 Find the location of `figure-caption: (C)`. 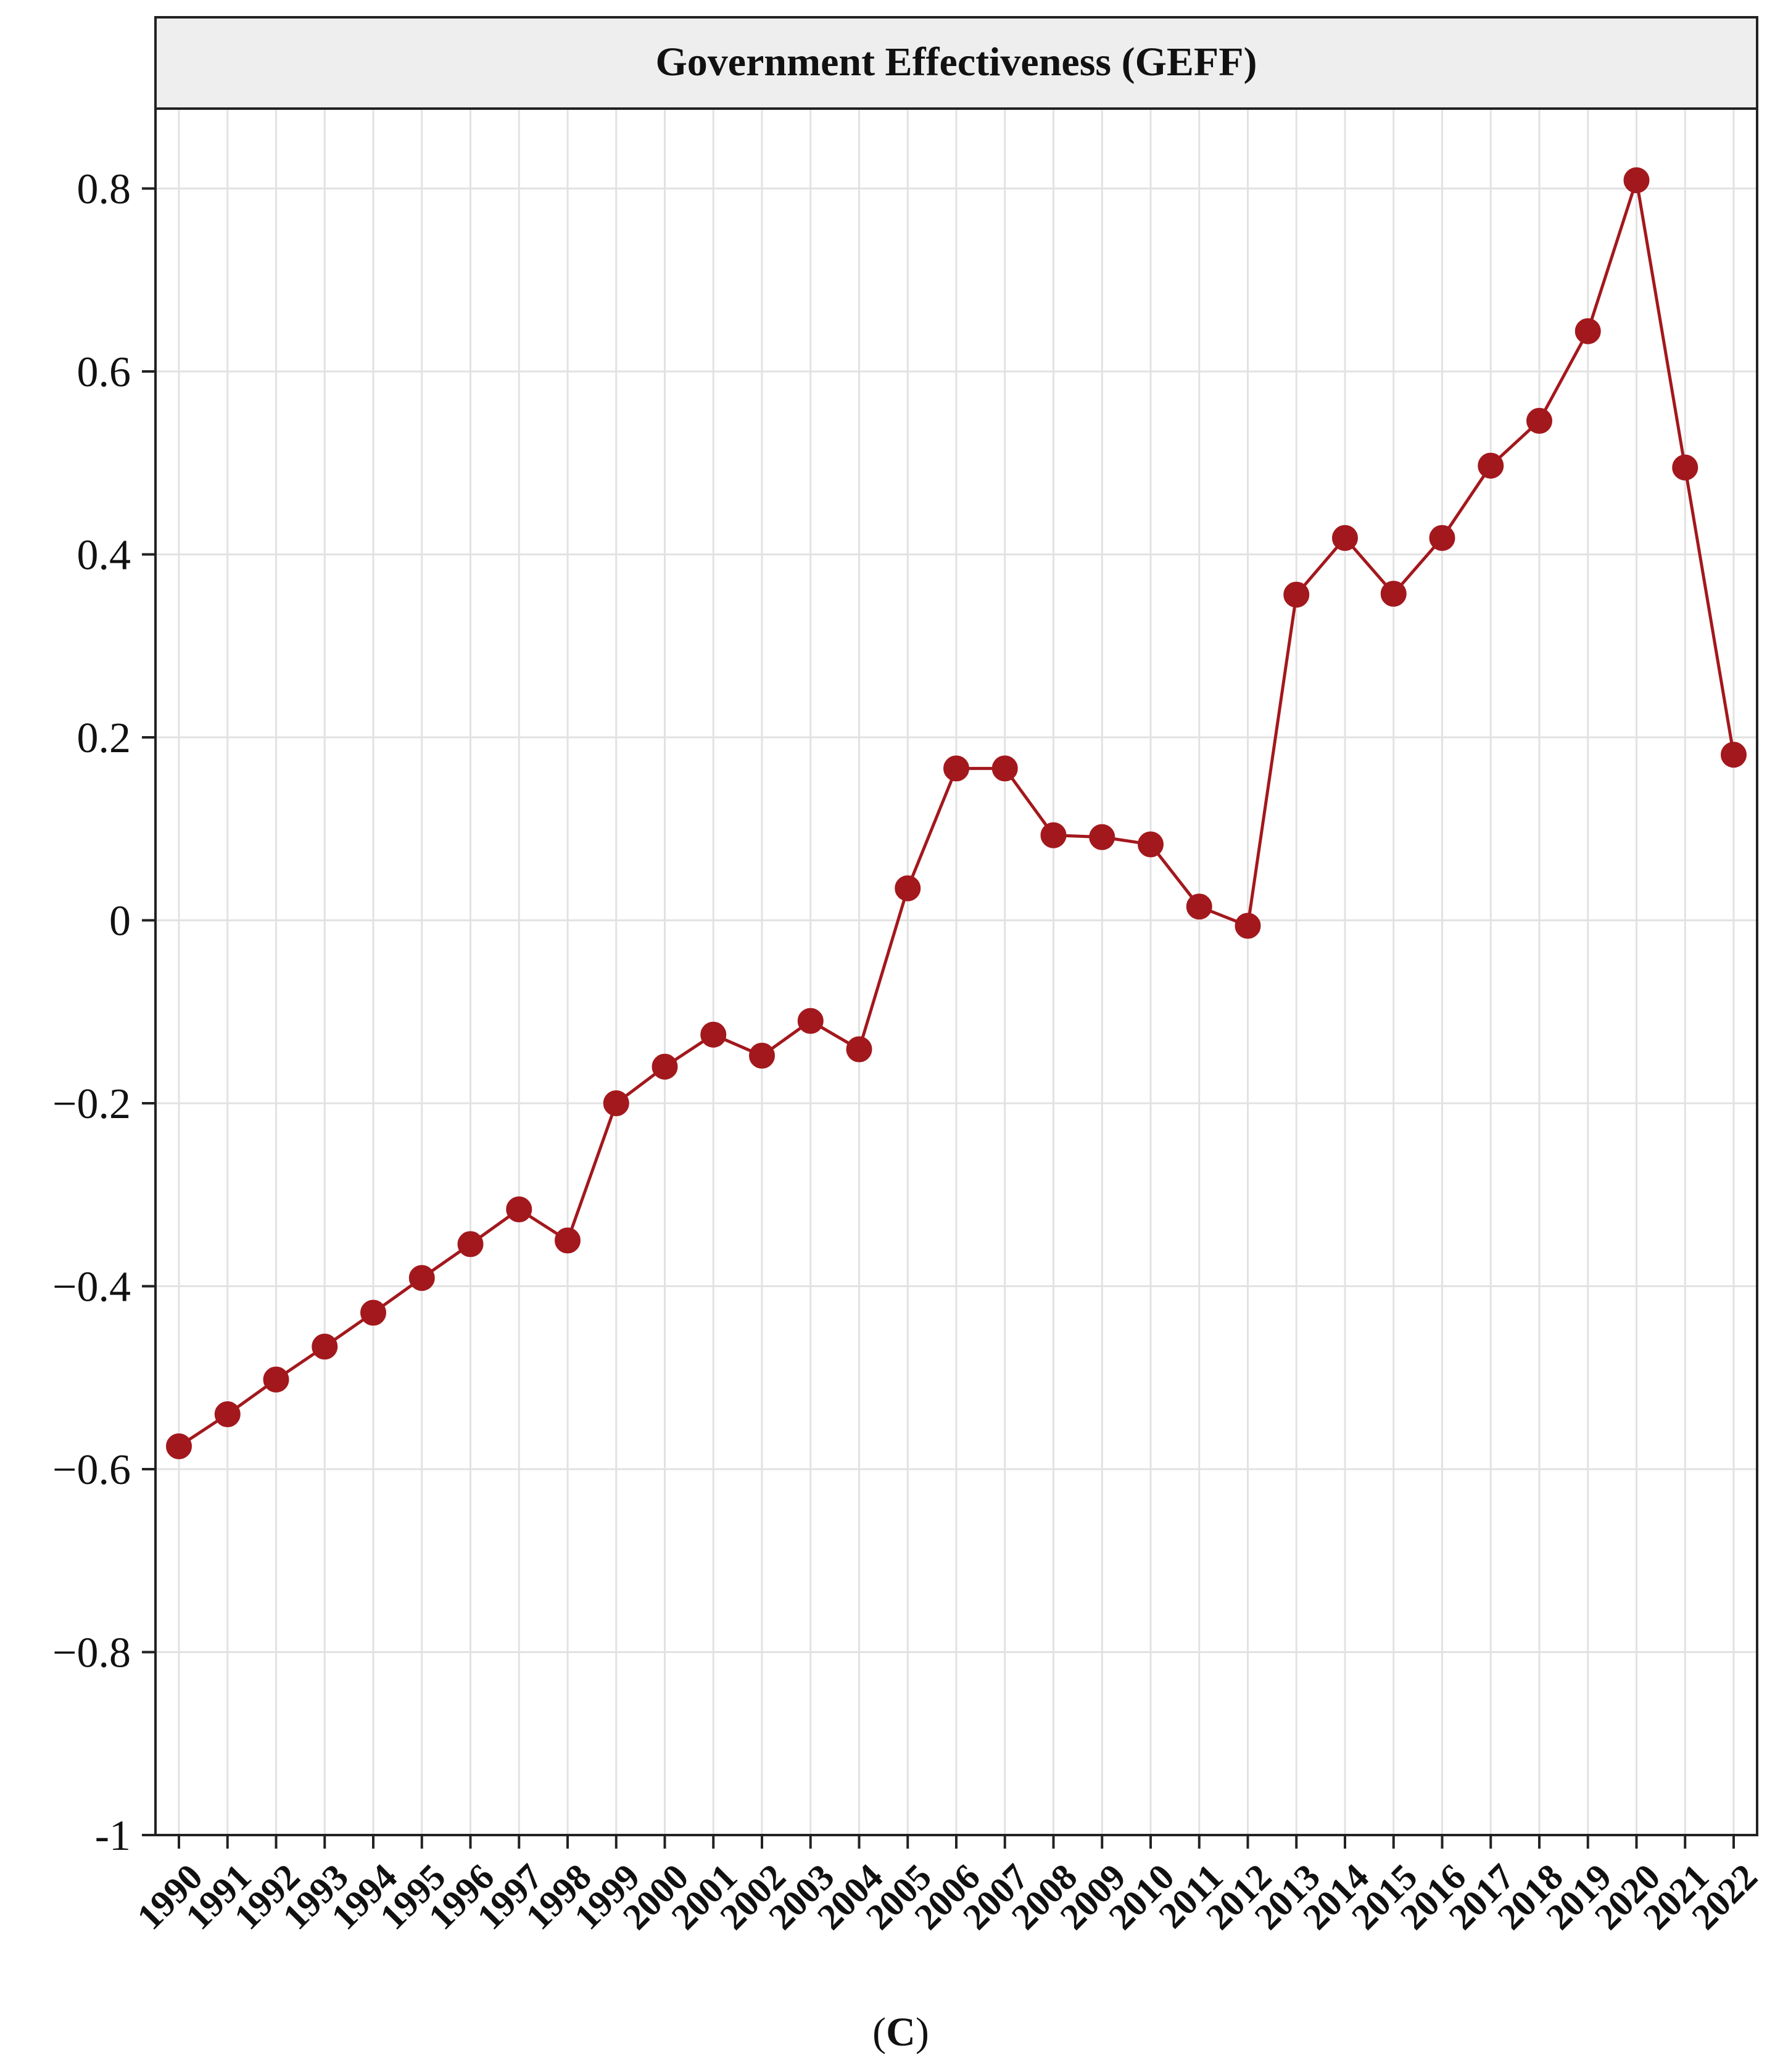

figure-caption: (C) is located at coordinates (900, 2032).